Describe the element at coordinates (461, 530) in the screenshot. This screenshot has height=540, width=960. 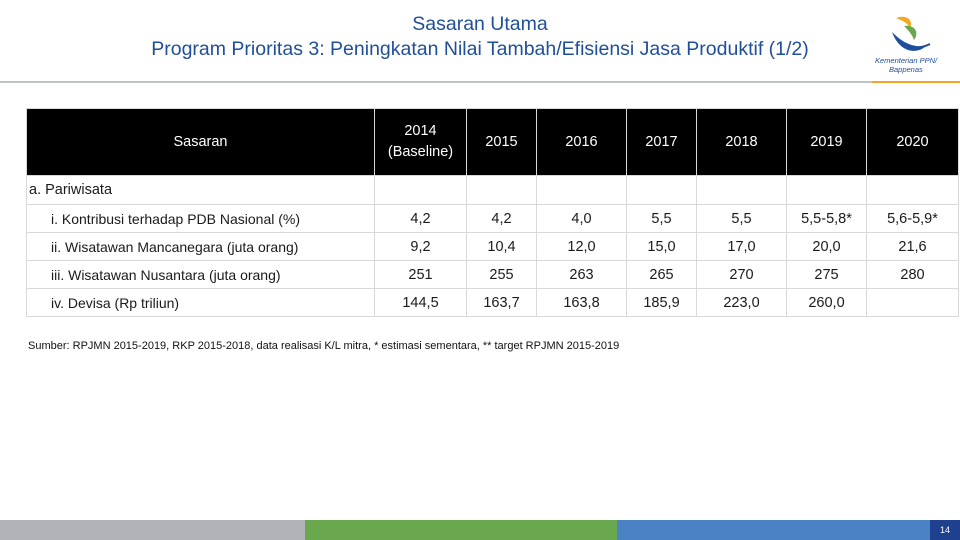
I see `footer-bar-green` at that location.